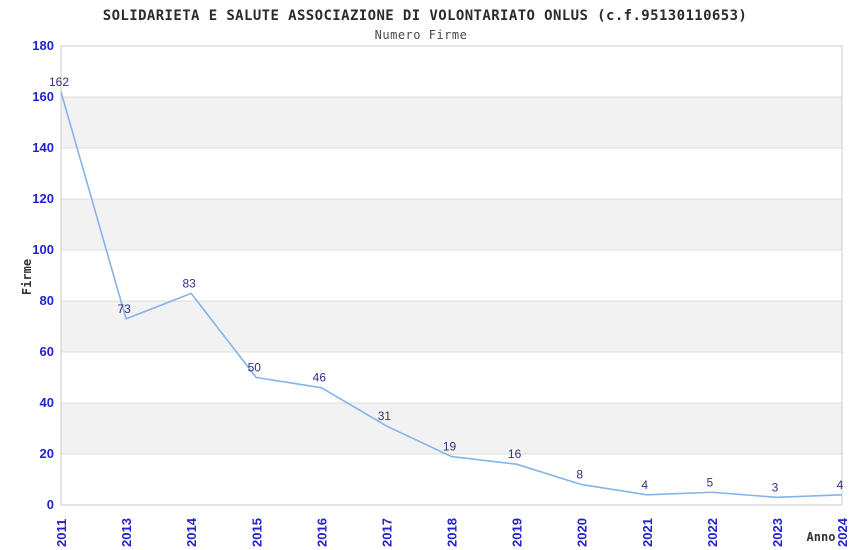  What do you see at coordinates (385, 416) in the screenshot?
I see `point-value-label: 31` at bounding box center [385, 416].